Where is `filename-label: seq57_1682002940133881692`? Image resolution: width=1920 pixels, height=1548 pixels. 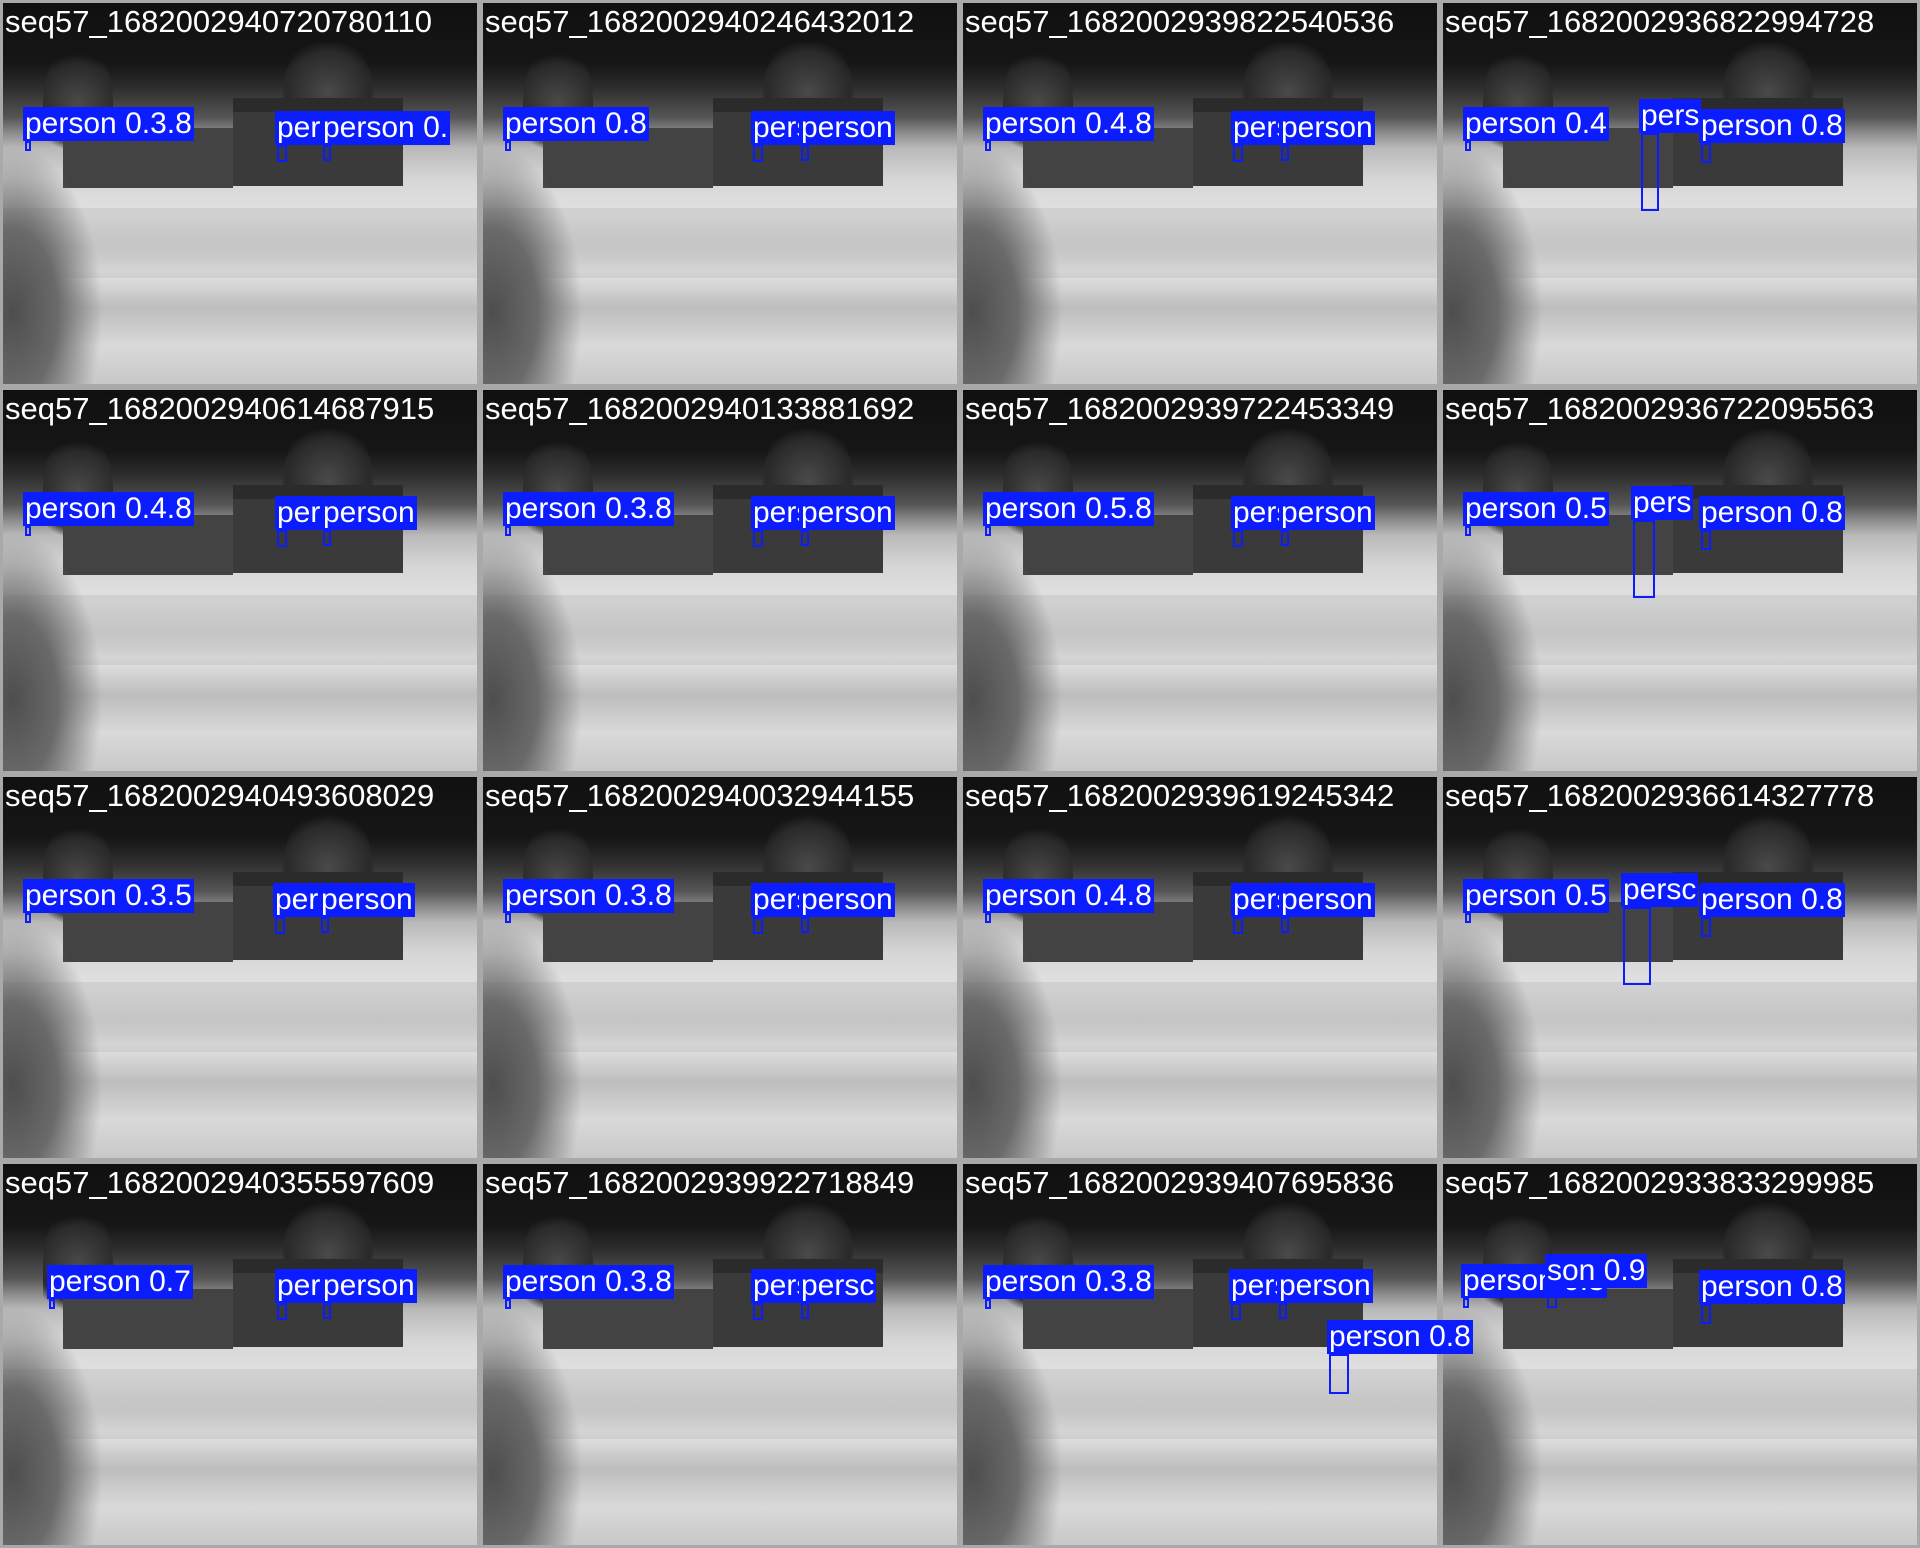 filename-label: seq57_1682002940133881692 is located at coordinates (700, 408).